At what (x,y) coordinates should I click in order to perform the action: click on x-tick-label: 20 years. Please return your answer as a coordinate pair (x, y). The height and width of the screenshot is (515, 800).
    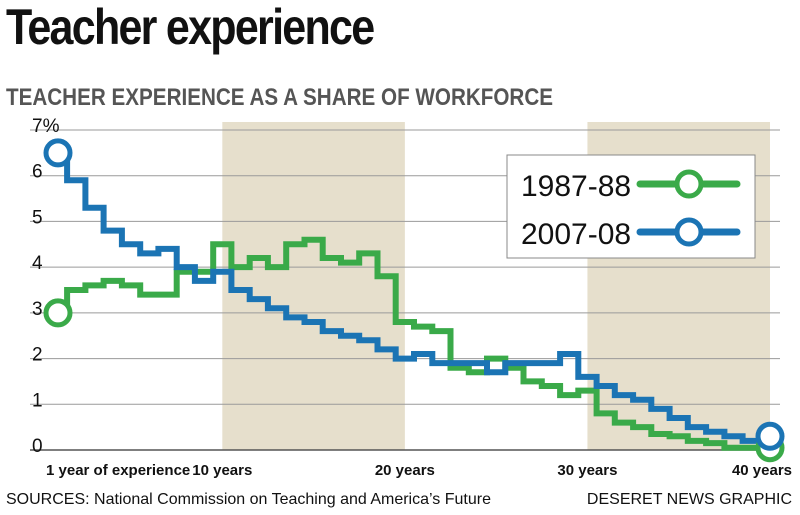
    Looking at the image, I should click on (405, 470).